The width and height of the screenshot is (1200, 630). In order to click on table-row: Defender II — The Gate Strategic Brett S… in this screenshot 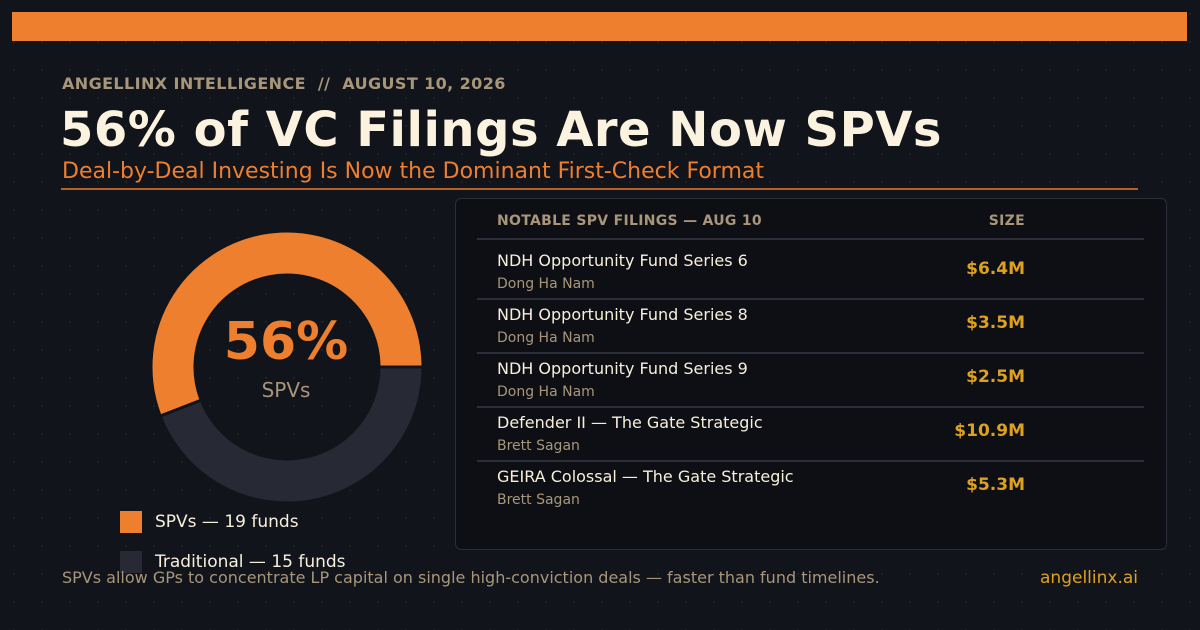, I will do `click(810, 432)`.